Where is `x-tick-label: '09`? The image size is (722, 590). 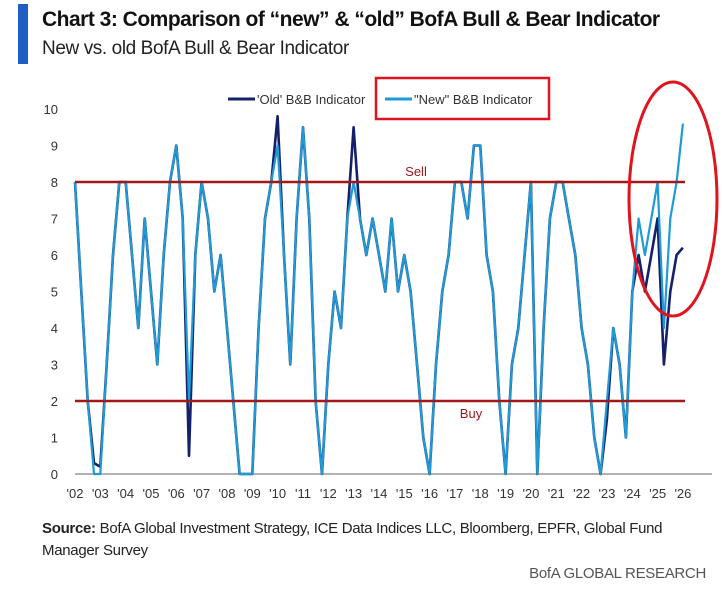 x-tick-label: '09 is located at coordinates (252, 493).